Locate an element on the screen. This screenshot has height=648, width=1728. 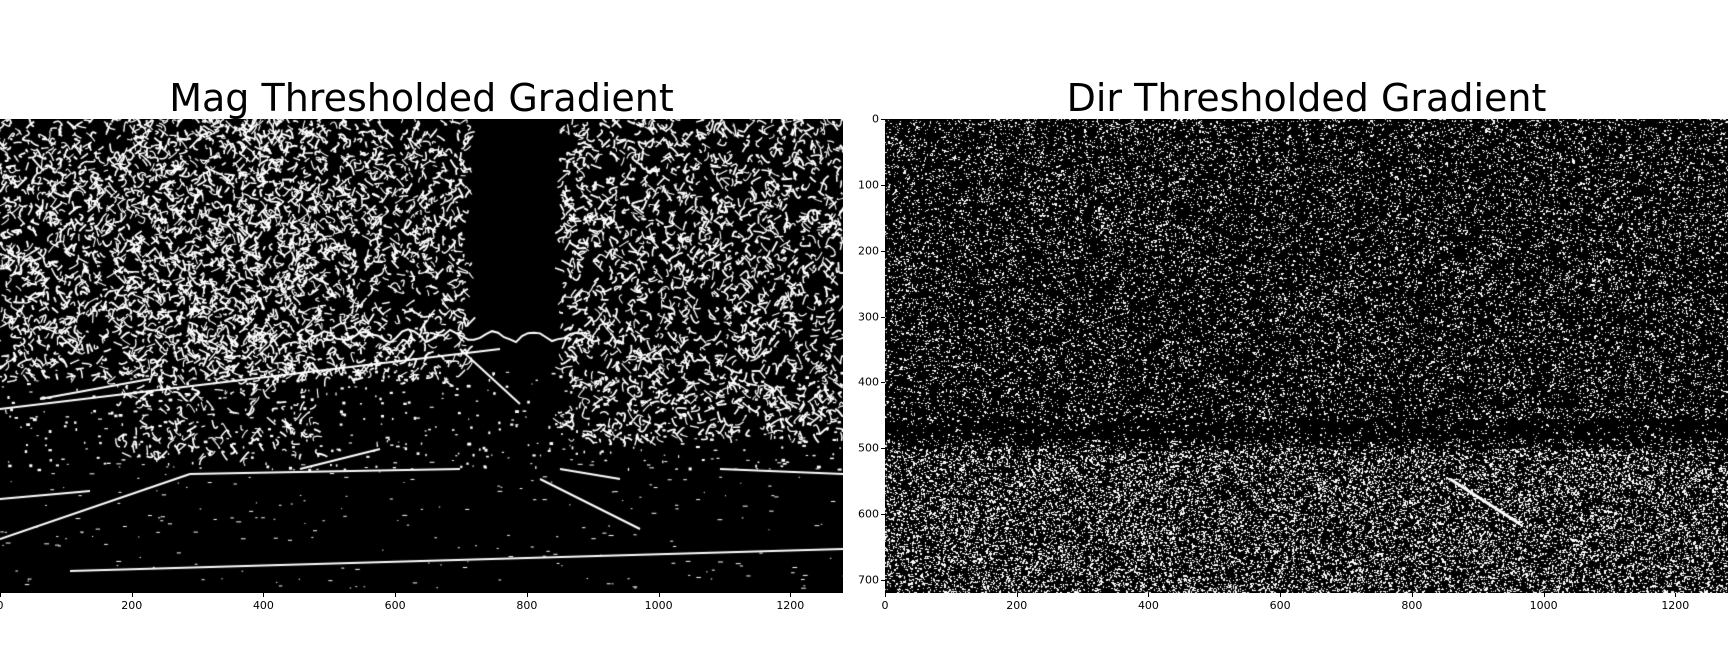
y-tick-label: 700 is located at coordinates (868, 580).